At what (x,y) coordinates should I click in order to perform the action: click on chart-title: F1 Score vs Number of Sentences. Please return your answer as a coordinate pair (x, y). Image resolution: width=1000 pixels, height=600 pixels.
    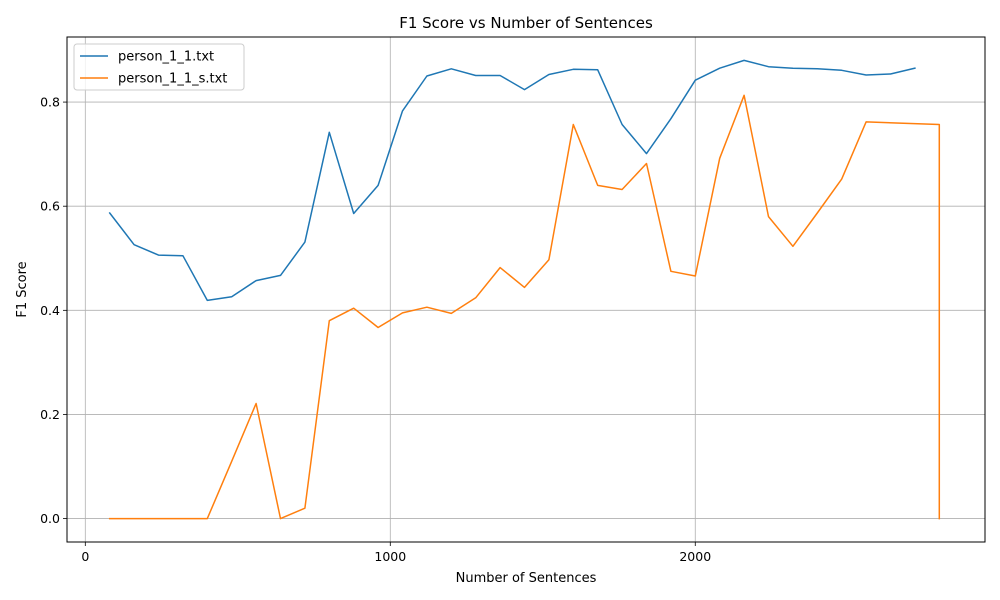
    Looking at the image, I should click on (526, 23).